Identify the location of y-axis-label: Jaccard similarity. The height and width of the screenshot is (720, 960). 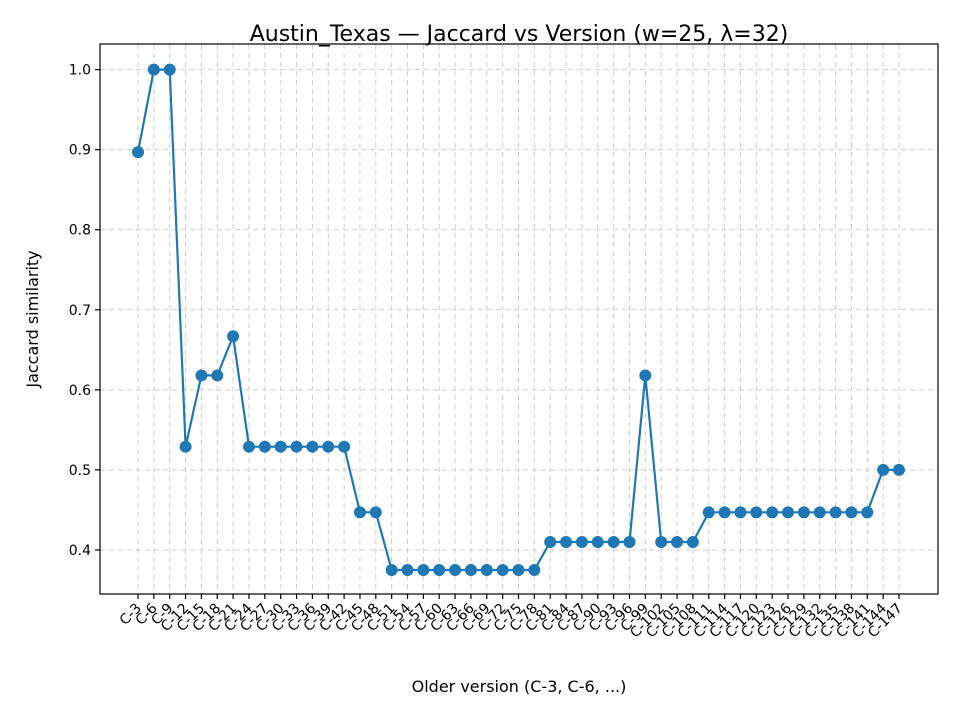
(32, 319).